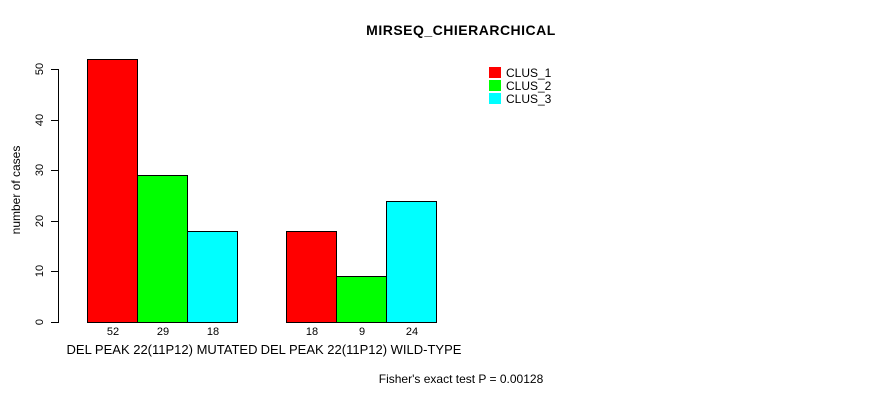 This screenshot has width=890, height=400. I want to click on legend-label: CLUS_2, so click(529, 85).